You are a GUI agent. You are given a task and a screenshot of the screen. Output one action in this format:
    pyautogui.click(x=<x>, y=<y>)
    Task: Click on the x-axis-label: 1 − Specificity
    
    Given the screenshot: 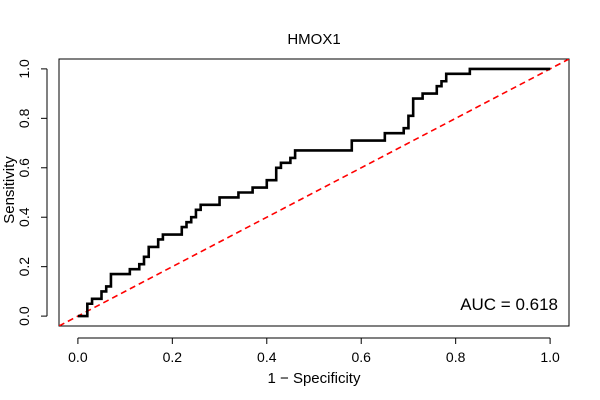 What is the action you would take?
    pyautogui.click(x=314, y=378)
    